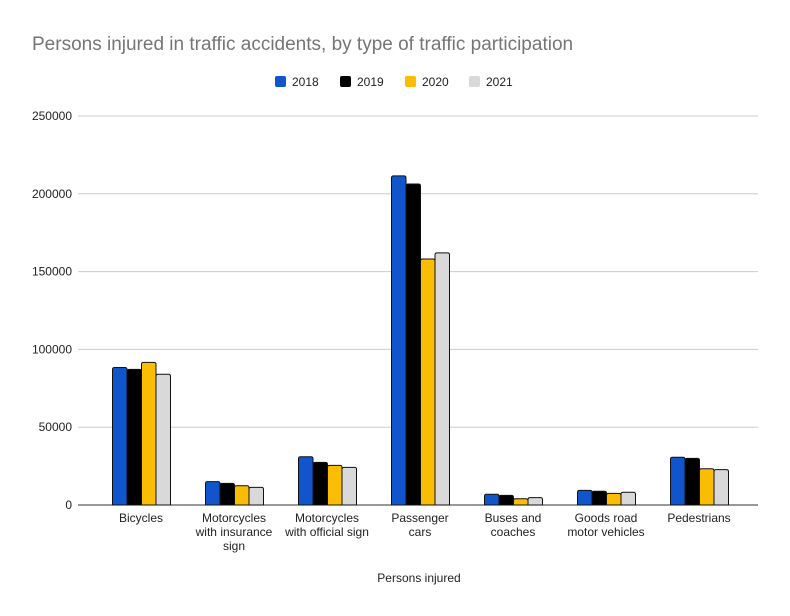  Describe the element at coordinates (52, 194) in the screenshot. I see `y-tick-label: 200000` at that location.